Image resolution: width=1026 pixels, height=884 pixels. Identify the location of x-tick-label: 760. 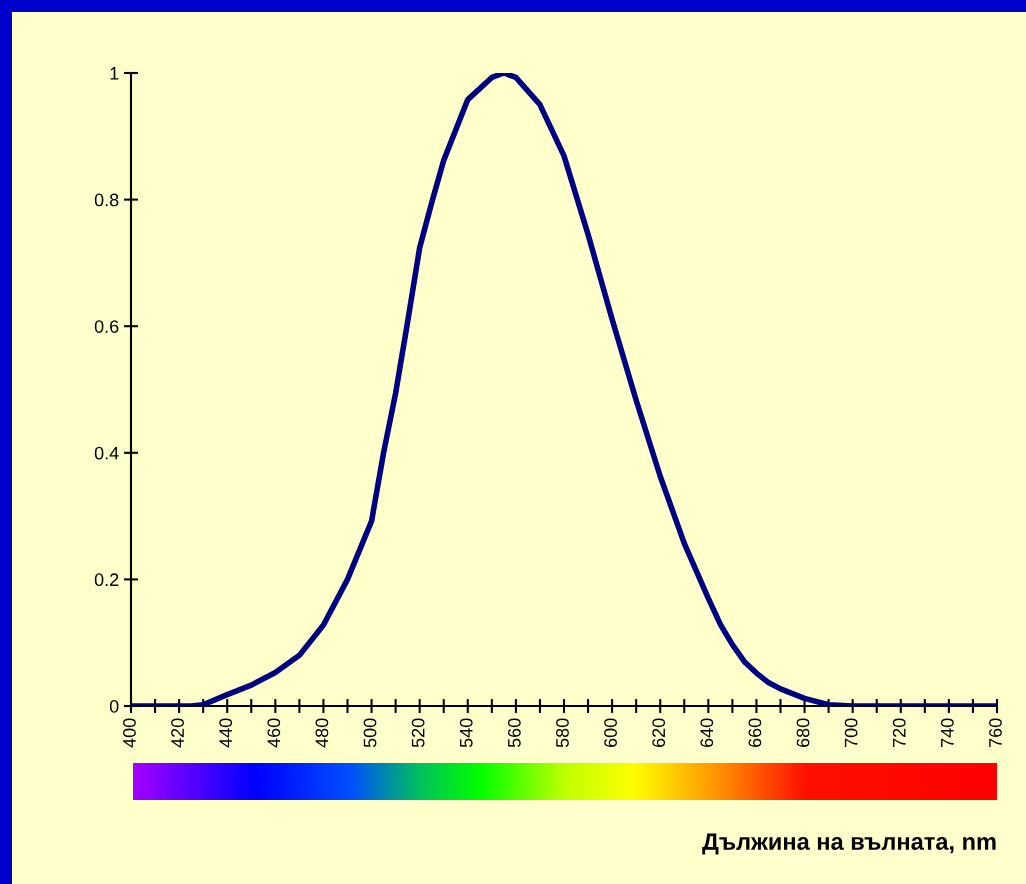
(995, 732).